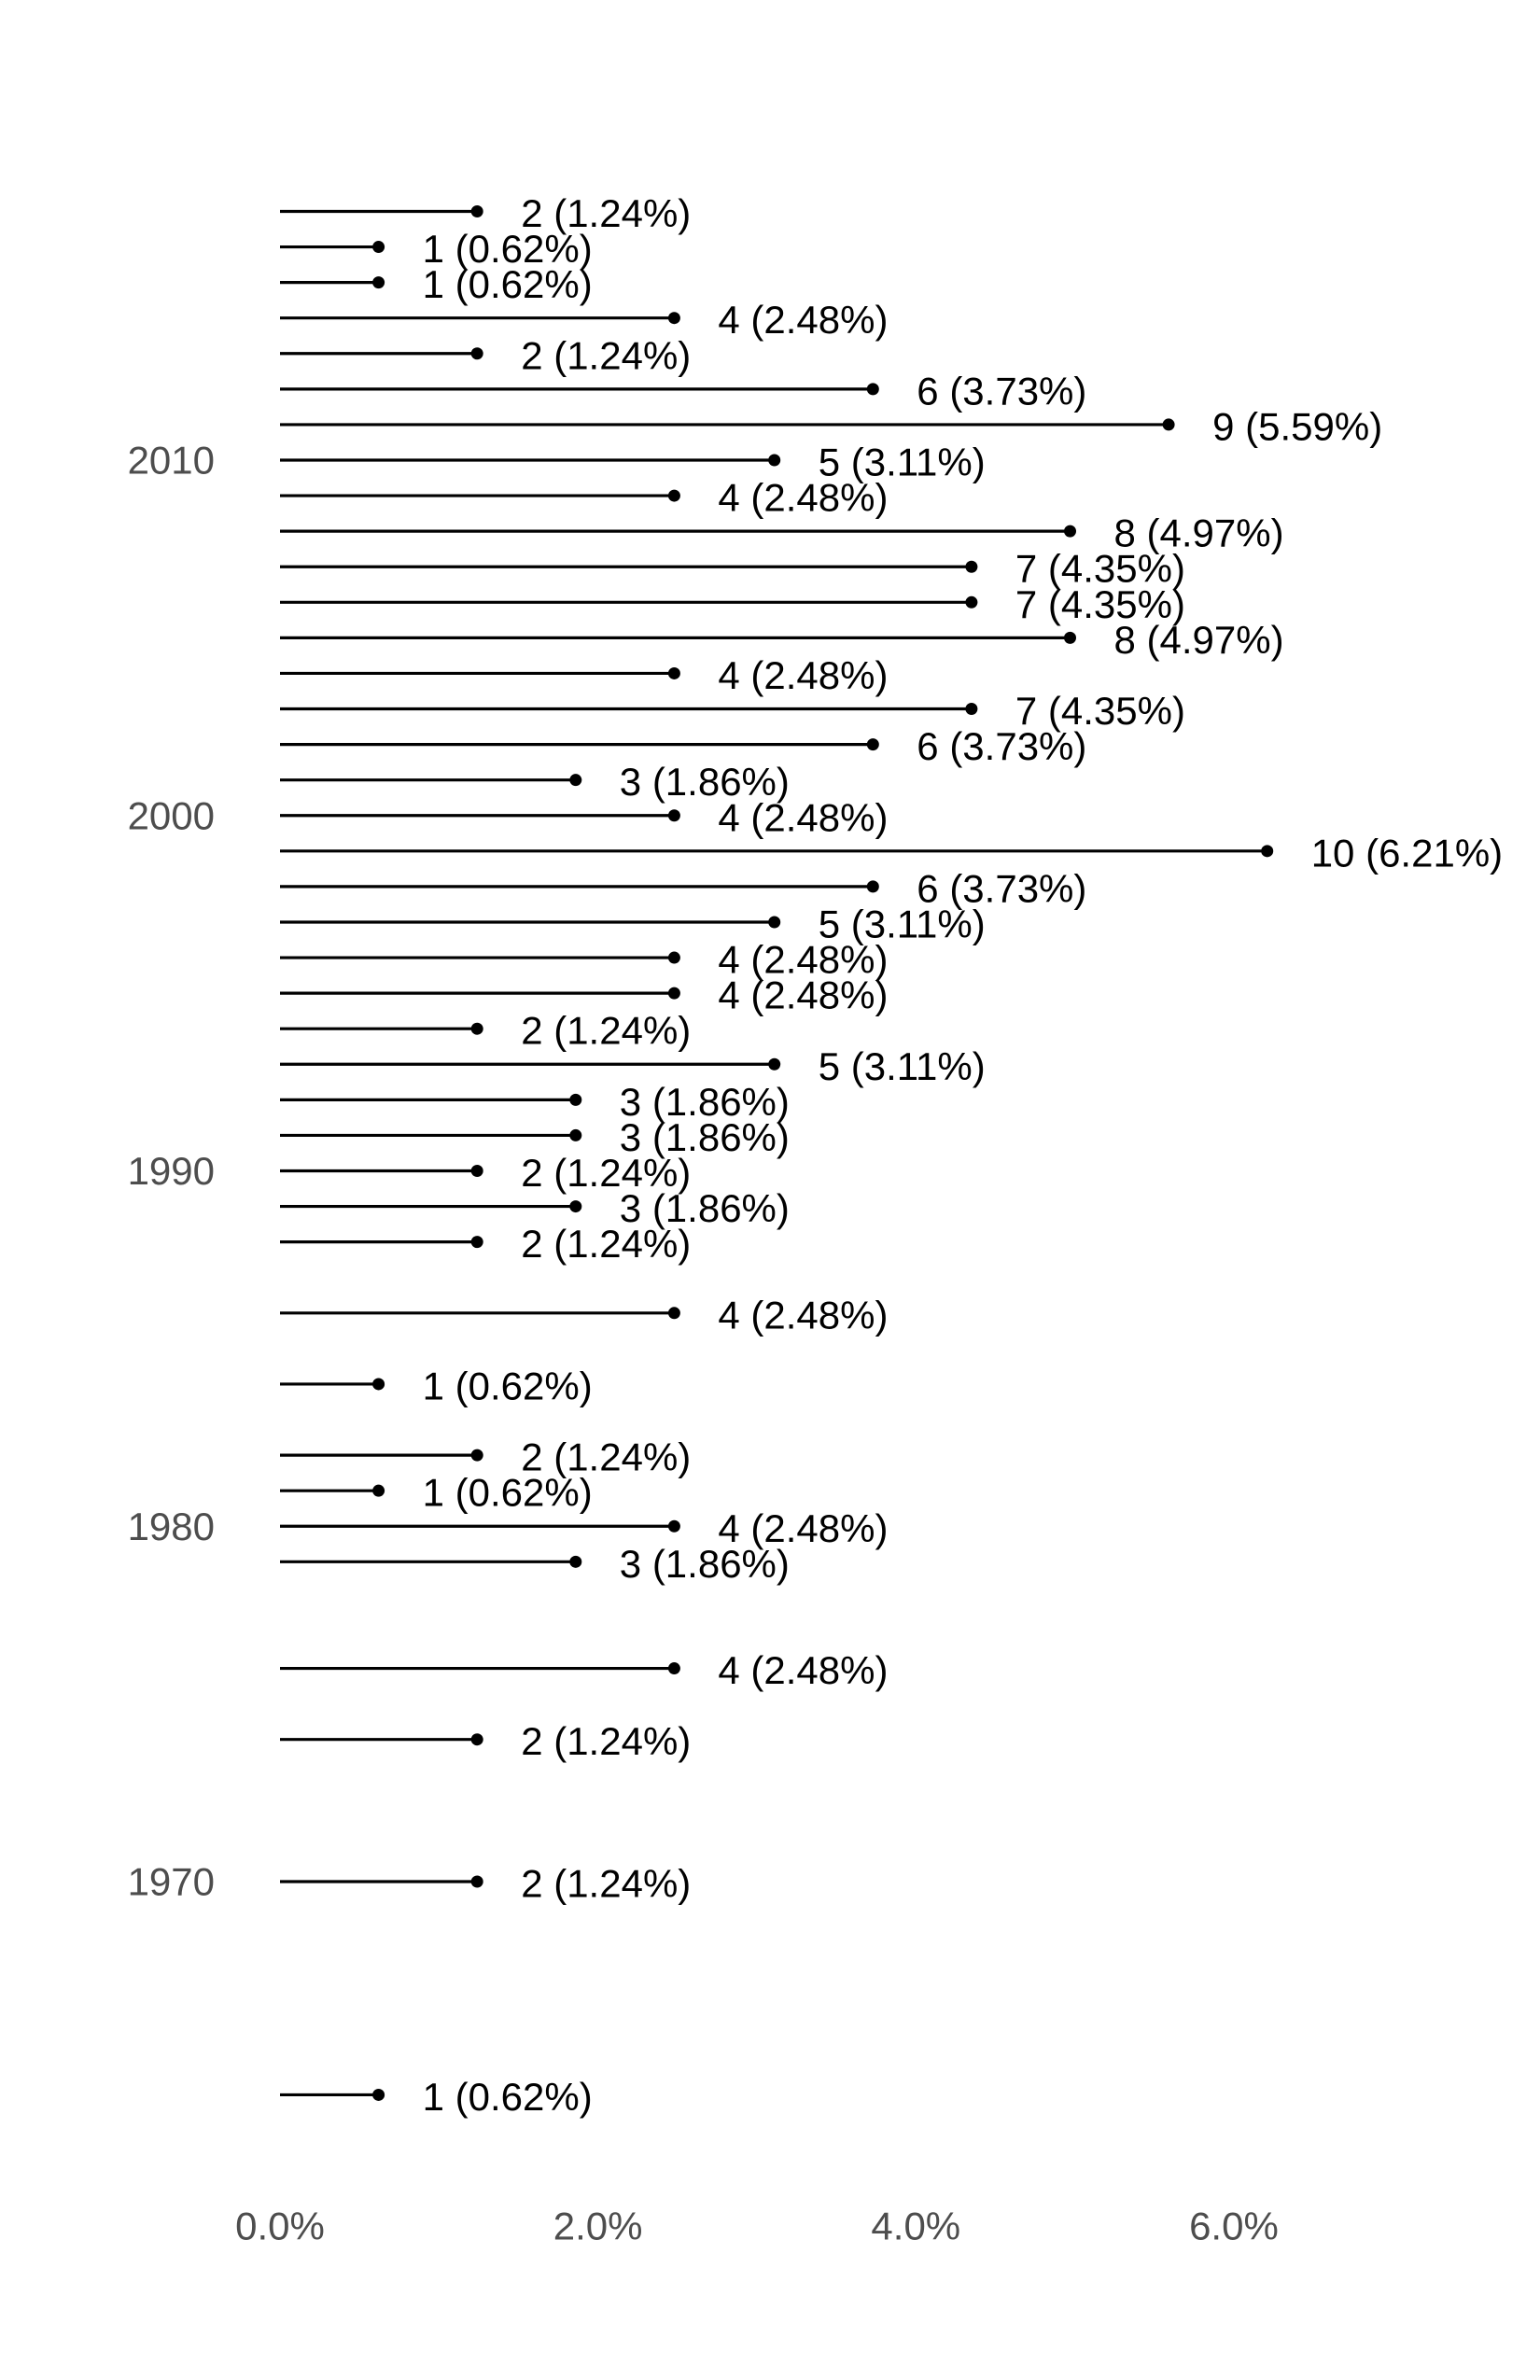 The height and width of the screenshot is (2380, 1540). I want to click on x-tick-label: 6.0%, so click(1234, 2226).